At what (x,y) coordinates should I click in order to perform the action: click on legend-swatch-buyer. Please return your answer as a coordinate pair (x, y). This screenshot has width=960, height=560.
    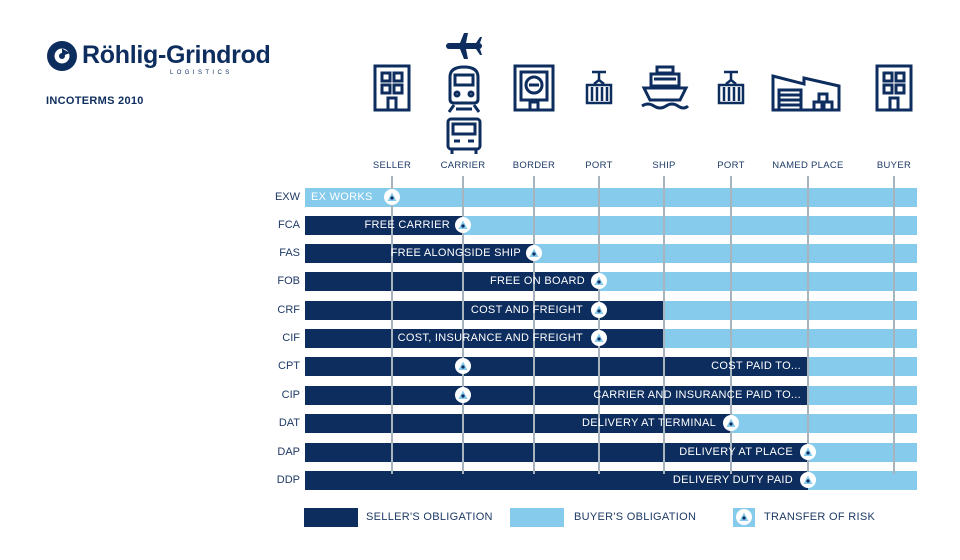
    Looking at the image, I should click on (537, 517).